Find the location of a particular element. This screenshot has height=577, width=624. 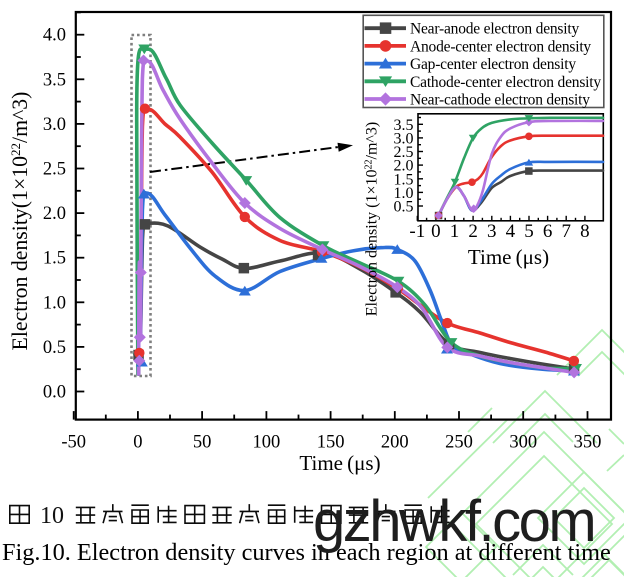

svg-text: Anode-center electron density is located at coordinates (500, 46).